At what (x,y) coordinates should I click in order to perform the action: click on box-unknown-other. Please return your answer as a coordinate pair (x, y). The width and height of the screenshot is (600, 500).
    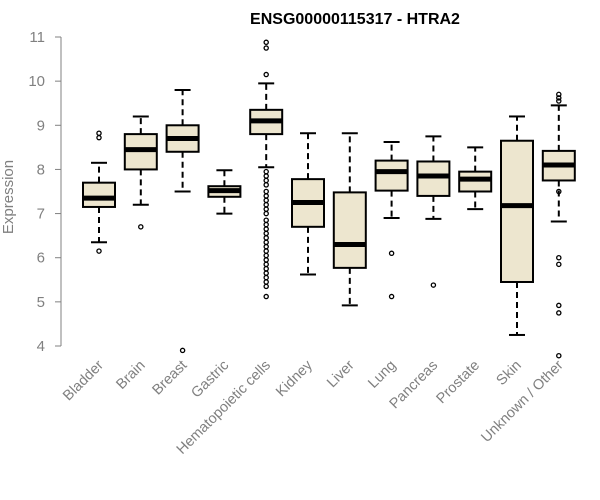
    Looking at the image, I should click on (558, 225).